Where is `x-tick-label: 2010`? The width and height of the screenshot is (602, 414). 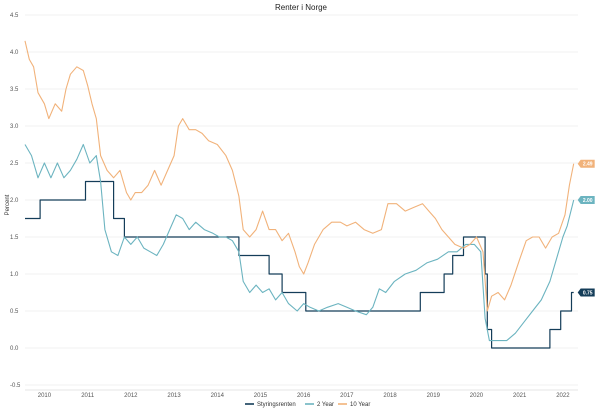 x-tick-label: 2010 is located at coordinates (45, 396).